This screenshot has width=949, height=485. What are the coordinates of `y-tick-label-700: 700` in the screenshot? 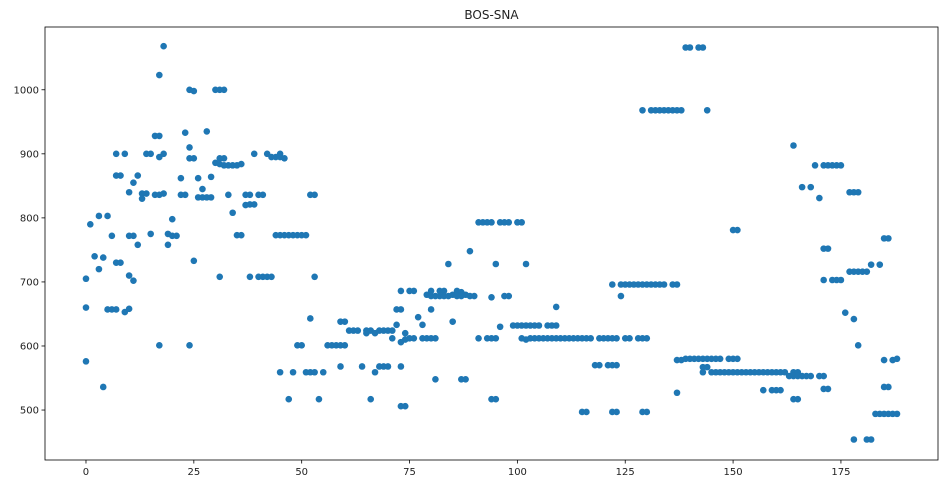 It's located at (29, 282).